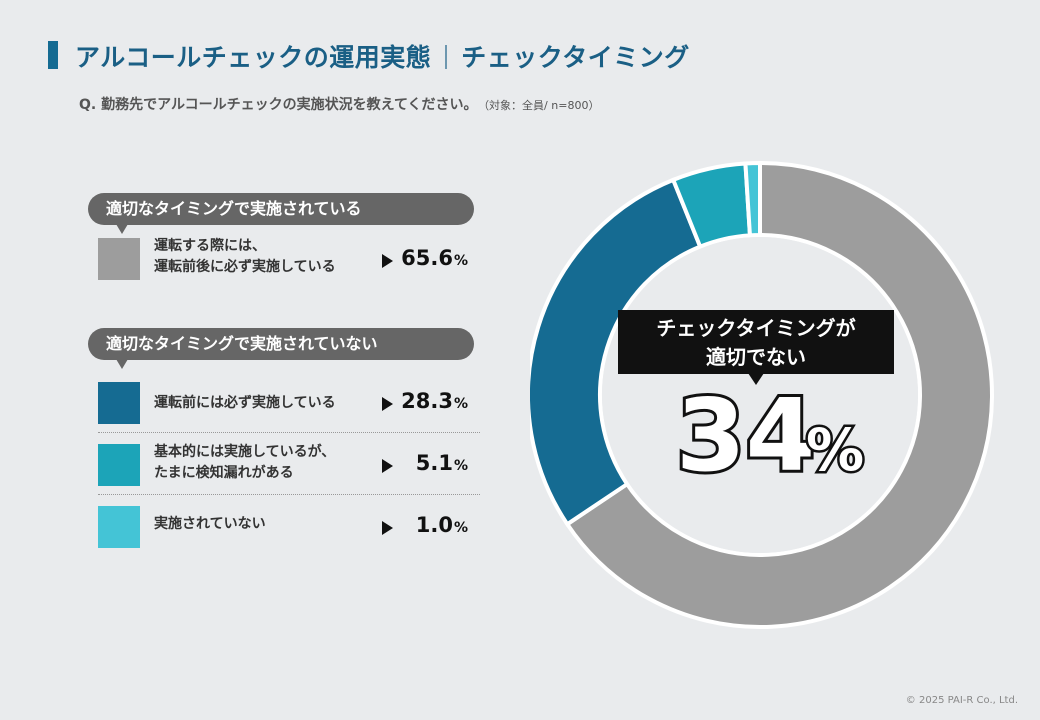  I want to click on legend-label: 基本的には実施しているが、 たまに検知漏れがある, so click(245, 462).